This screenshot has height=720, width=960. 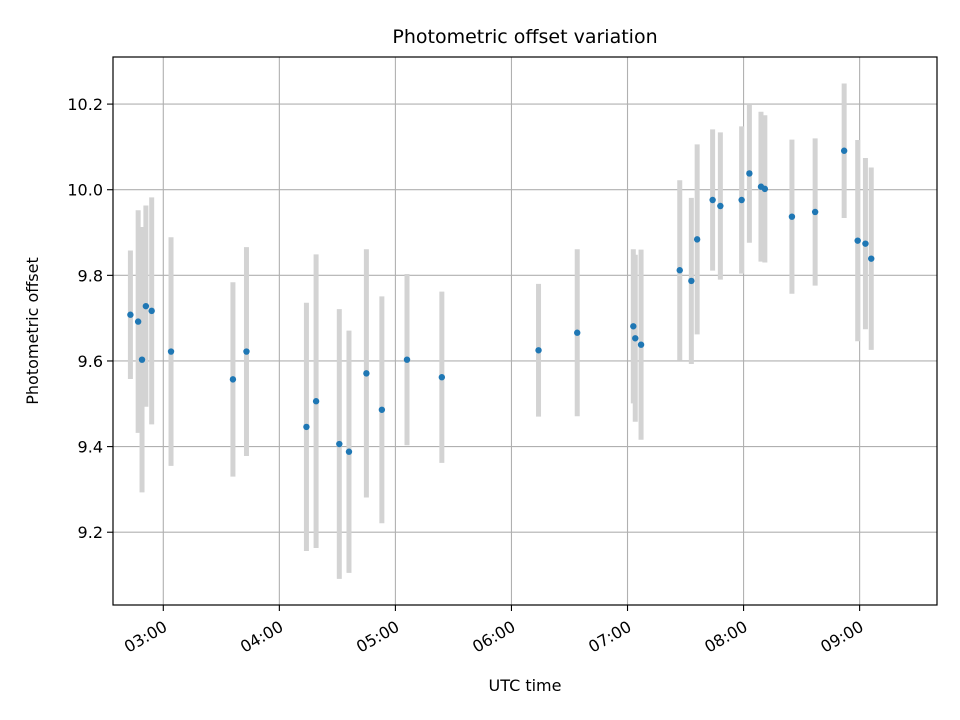 I want to click on x-tick-label: 09:00, so click(x=841, y=637).